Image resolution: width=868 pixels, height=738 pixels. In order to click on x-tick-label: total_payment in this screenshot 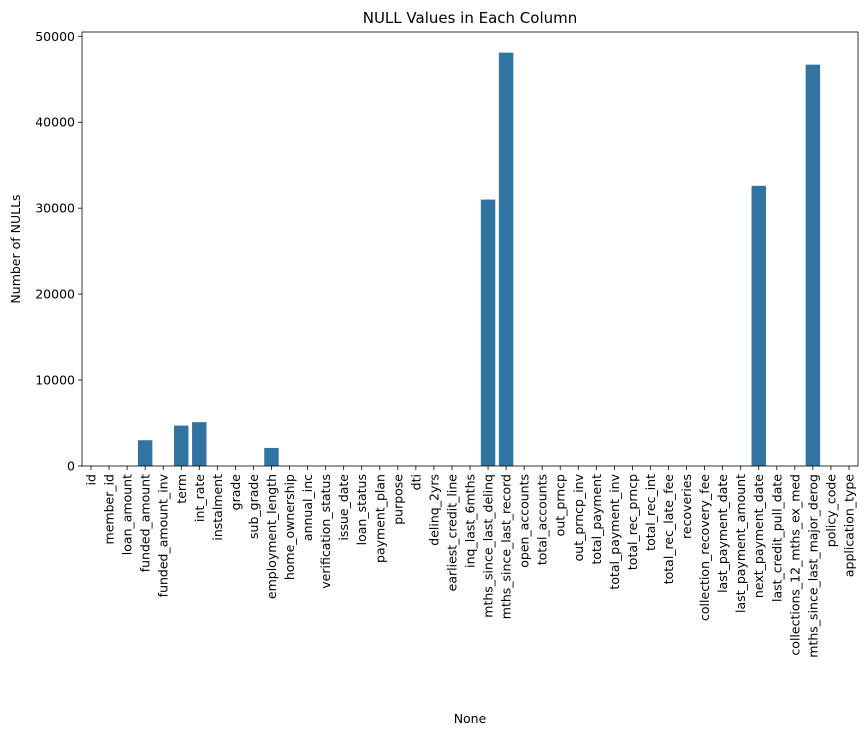, I will do `click(596, 519)`.